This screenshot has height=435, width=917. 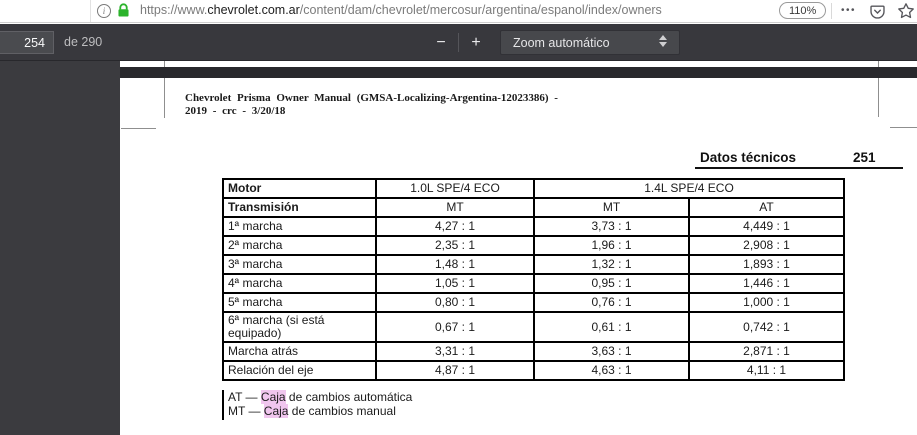 What do you see at coordinates (611, 302) in the screenshot?
I see `cell-value: 0,76 : 1` at bounding box center [611, 302].